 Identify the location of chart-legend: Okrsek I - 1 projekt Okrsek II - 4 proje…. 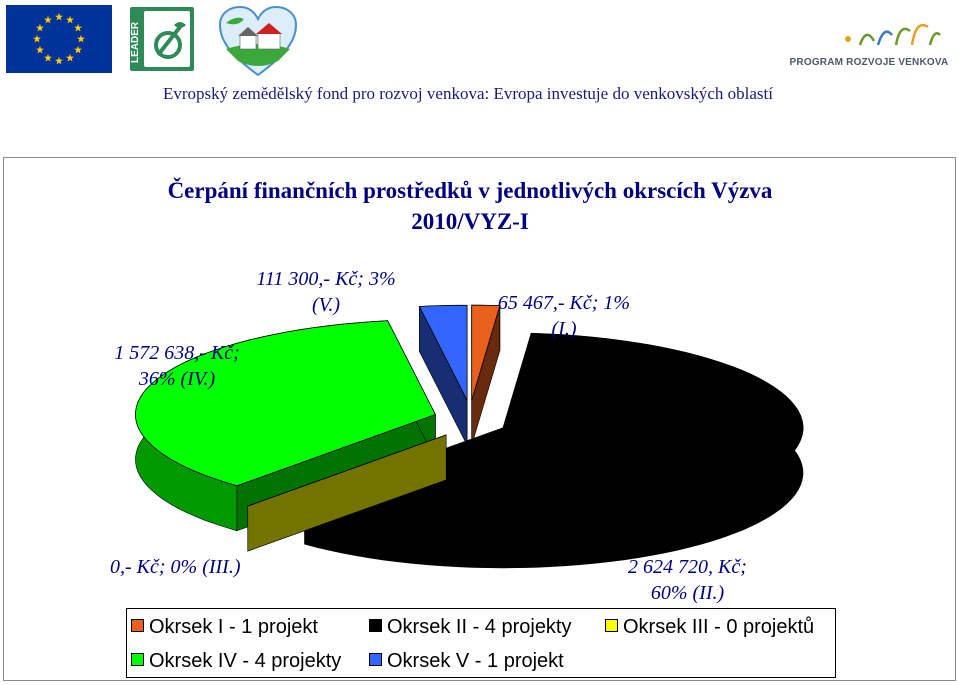
(481, 643).